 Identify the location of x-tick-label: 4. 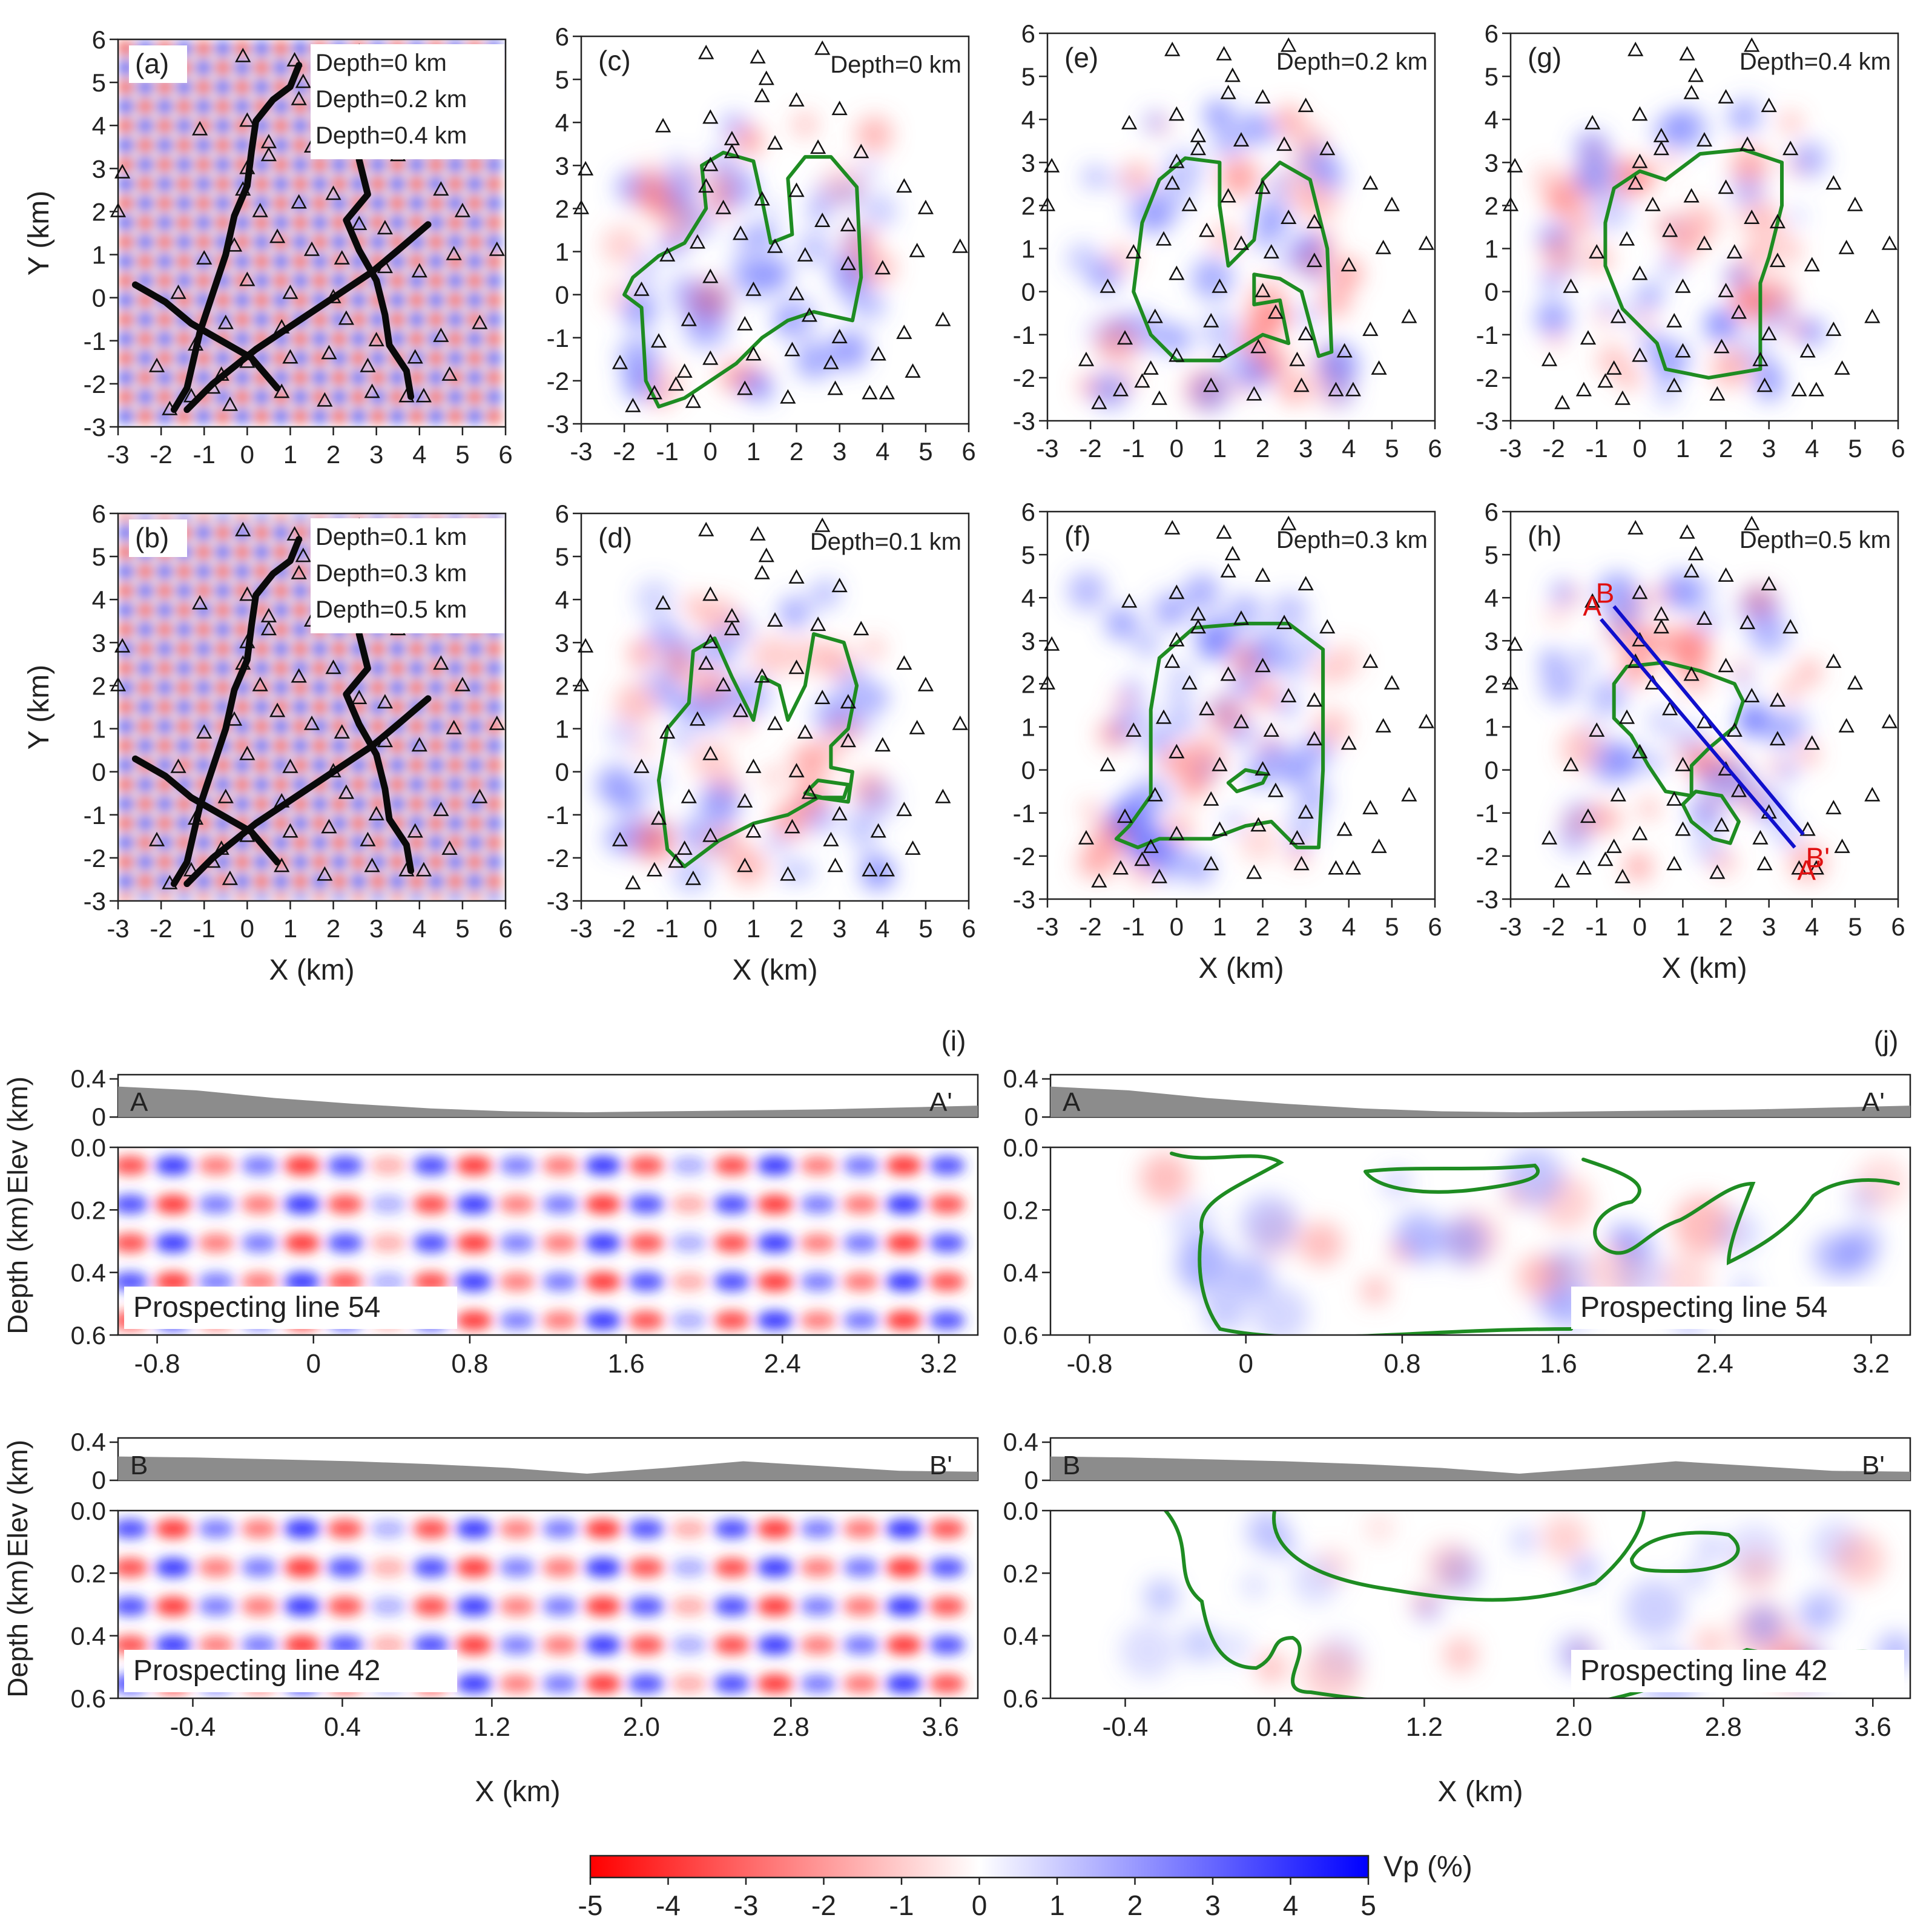
(1812, 448).